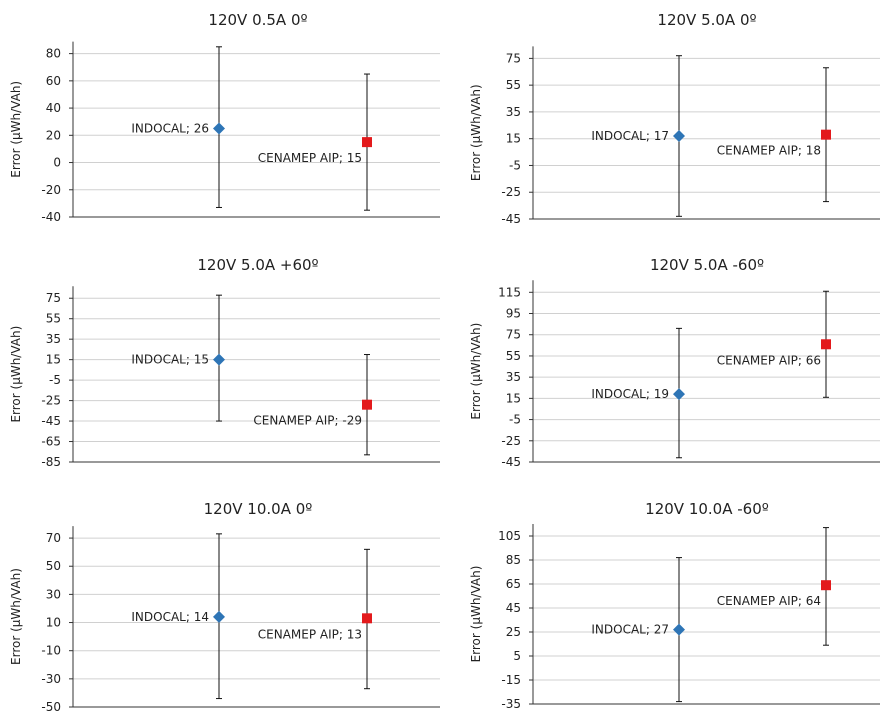 The width and height of the screenshot is (894, 719). What do you see at coordinates (257, 20) in the screenshot?
I see `chart-title: 120V 0.5A 0º` at bounding box center [257, 20].